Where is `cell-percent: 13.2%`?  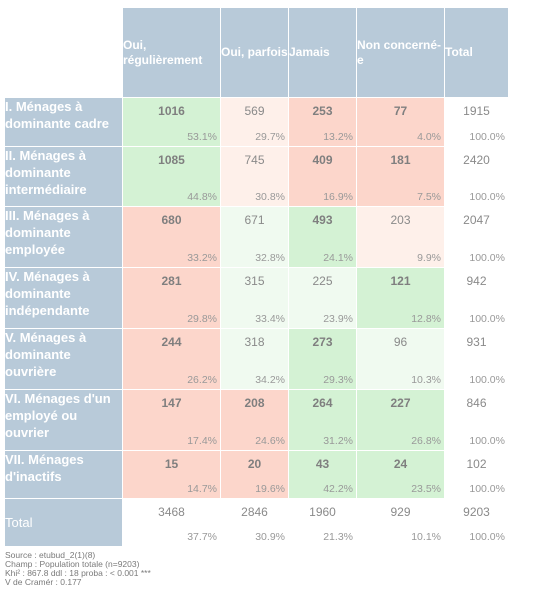
cell-percent: 13.2% is located at coordinates (338, 137).